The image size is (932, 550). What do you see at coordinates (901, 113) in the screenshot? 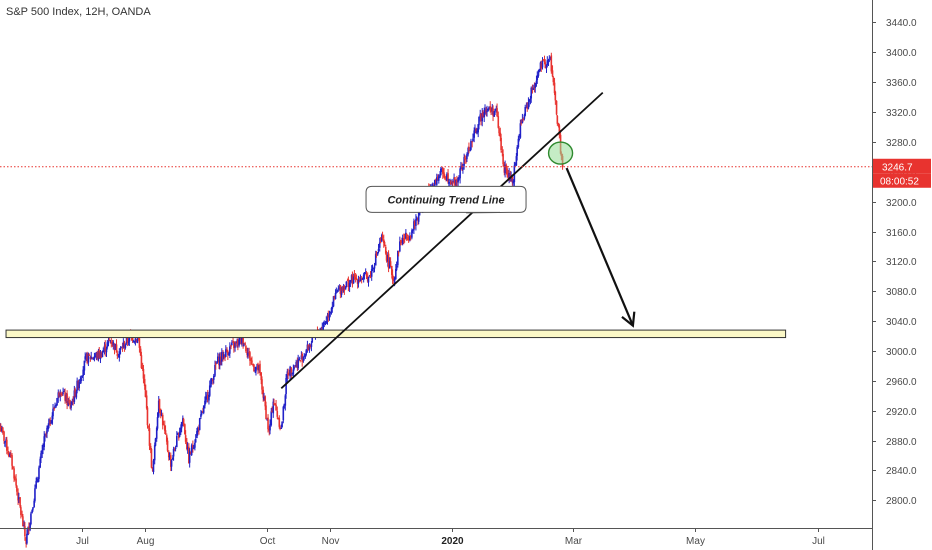
I see `price-tick-label: 3320.0` at bounding box center [901, 113].